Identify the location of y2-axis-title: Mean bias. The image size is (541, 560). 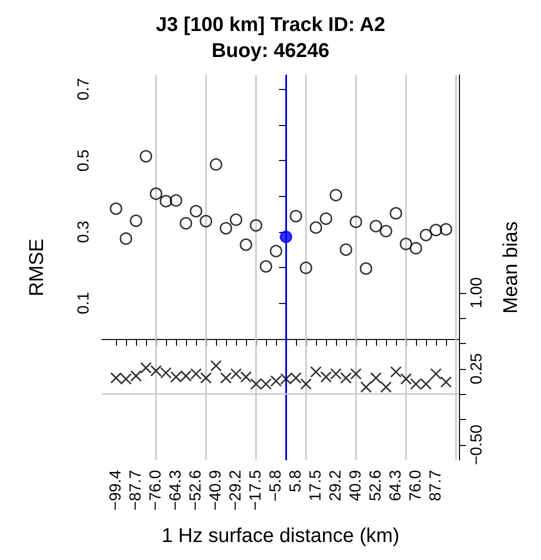
(511, 267).